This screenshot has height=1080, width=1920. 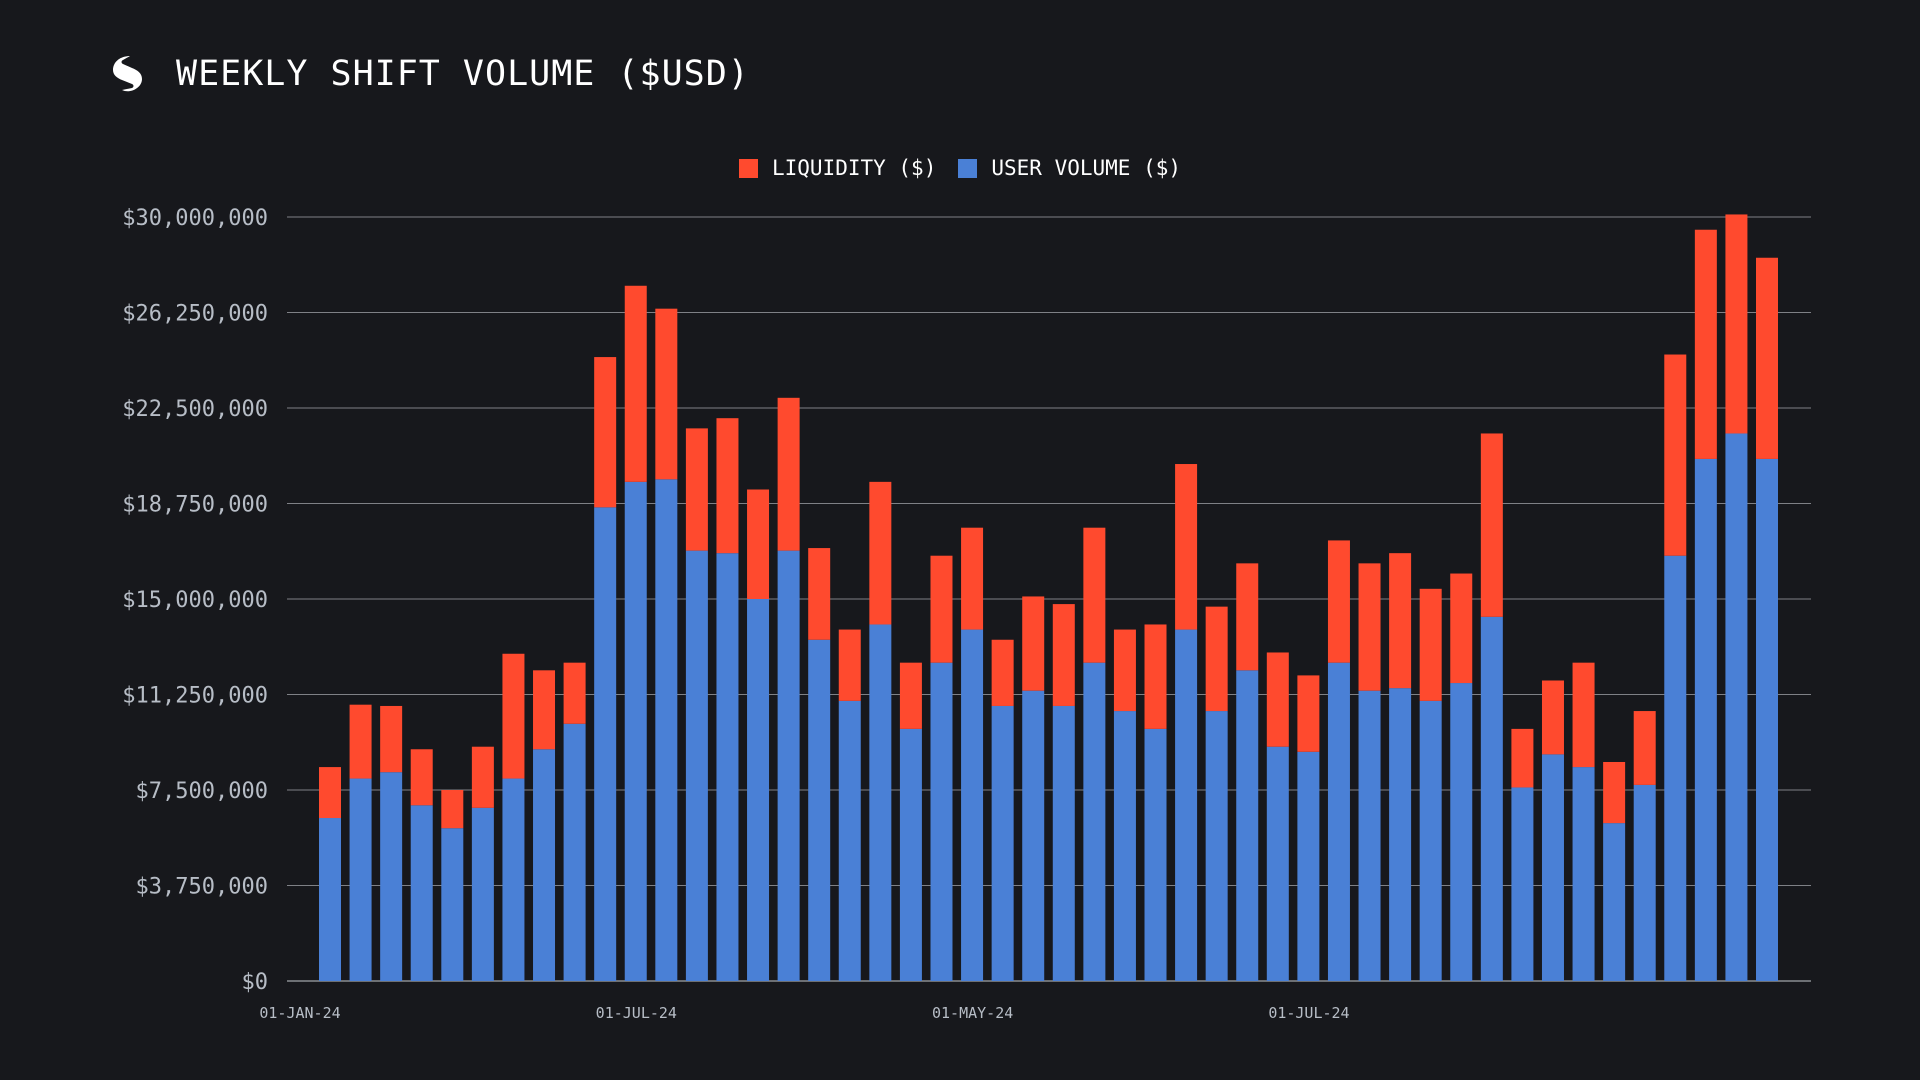 What do you see at coordinates (195, 314) in the screenshot?
I see `y-tick-label: $26,250,000` at bounding box center [195, 314].